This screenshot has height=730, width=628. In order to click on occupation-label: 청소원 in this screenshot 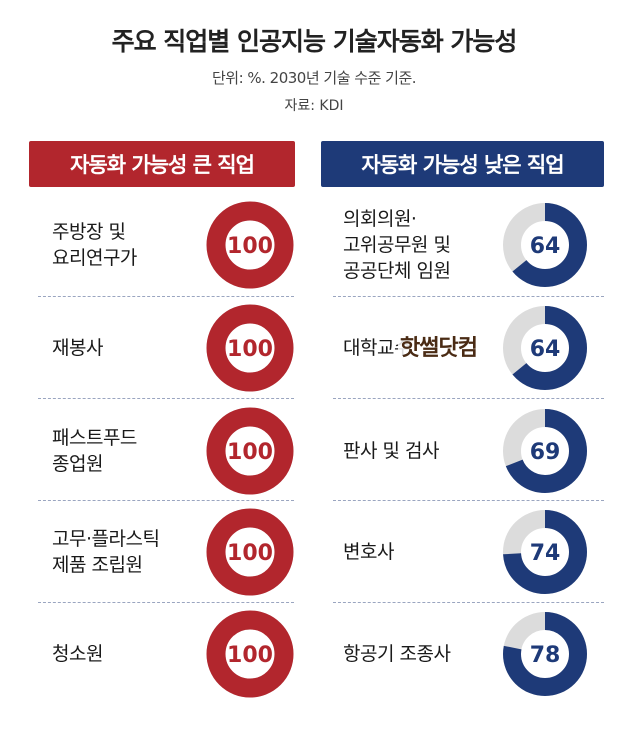, I will do `click(77, 654)`.